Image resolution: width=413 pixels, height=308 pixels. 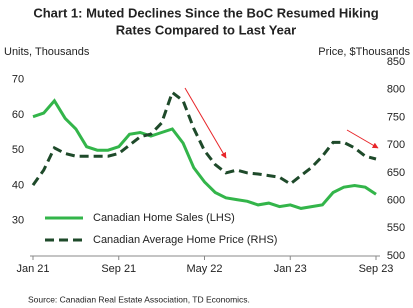 I want to click on x-tick-label: Jan 21, so click(x=32, y=269).